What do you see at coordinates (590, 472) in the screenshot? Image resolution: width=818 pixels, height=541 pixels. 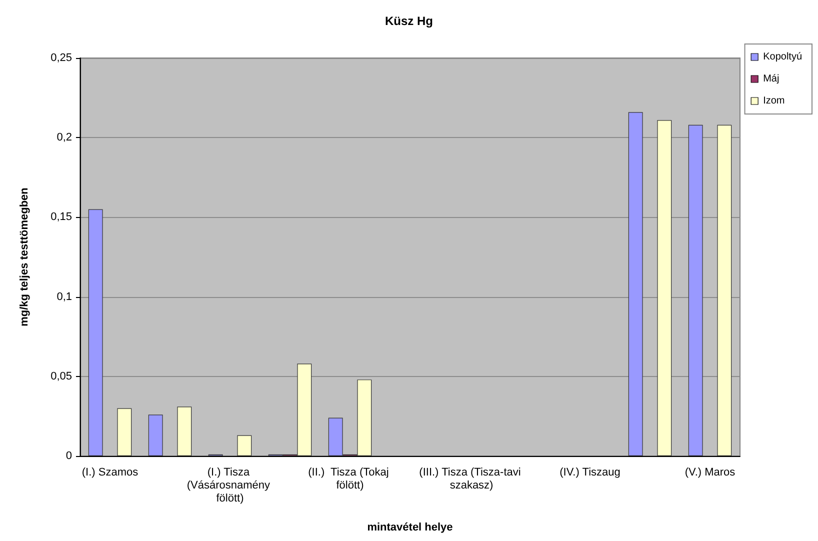 I see `x-tick-label: (IV.) Tiszaug` at bounding box center [590, 472].